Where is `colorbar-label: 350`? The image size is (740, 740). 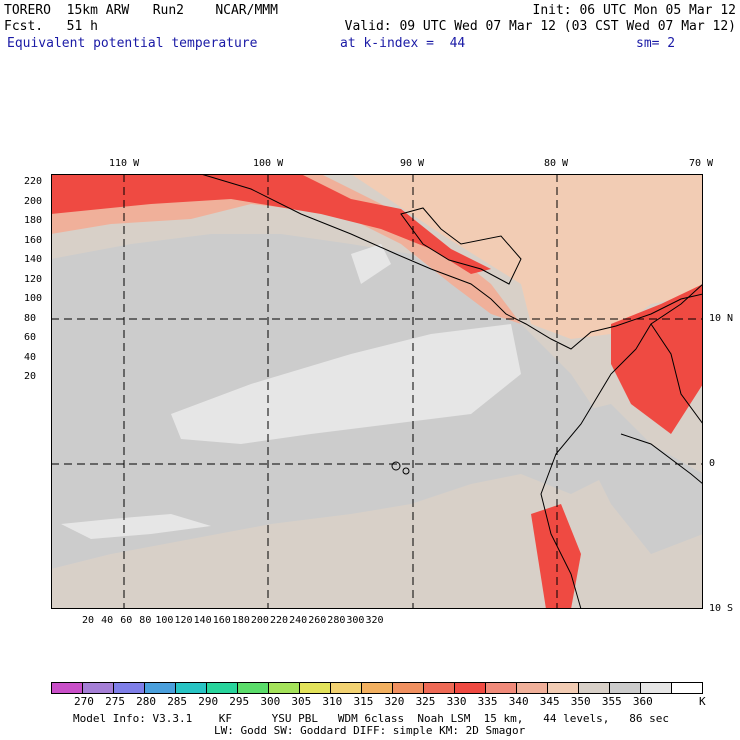 colorbar-label: 350 is located at coordinates (580, 701).